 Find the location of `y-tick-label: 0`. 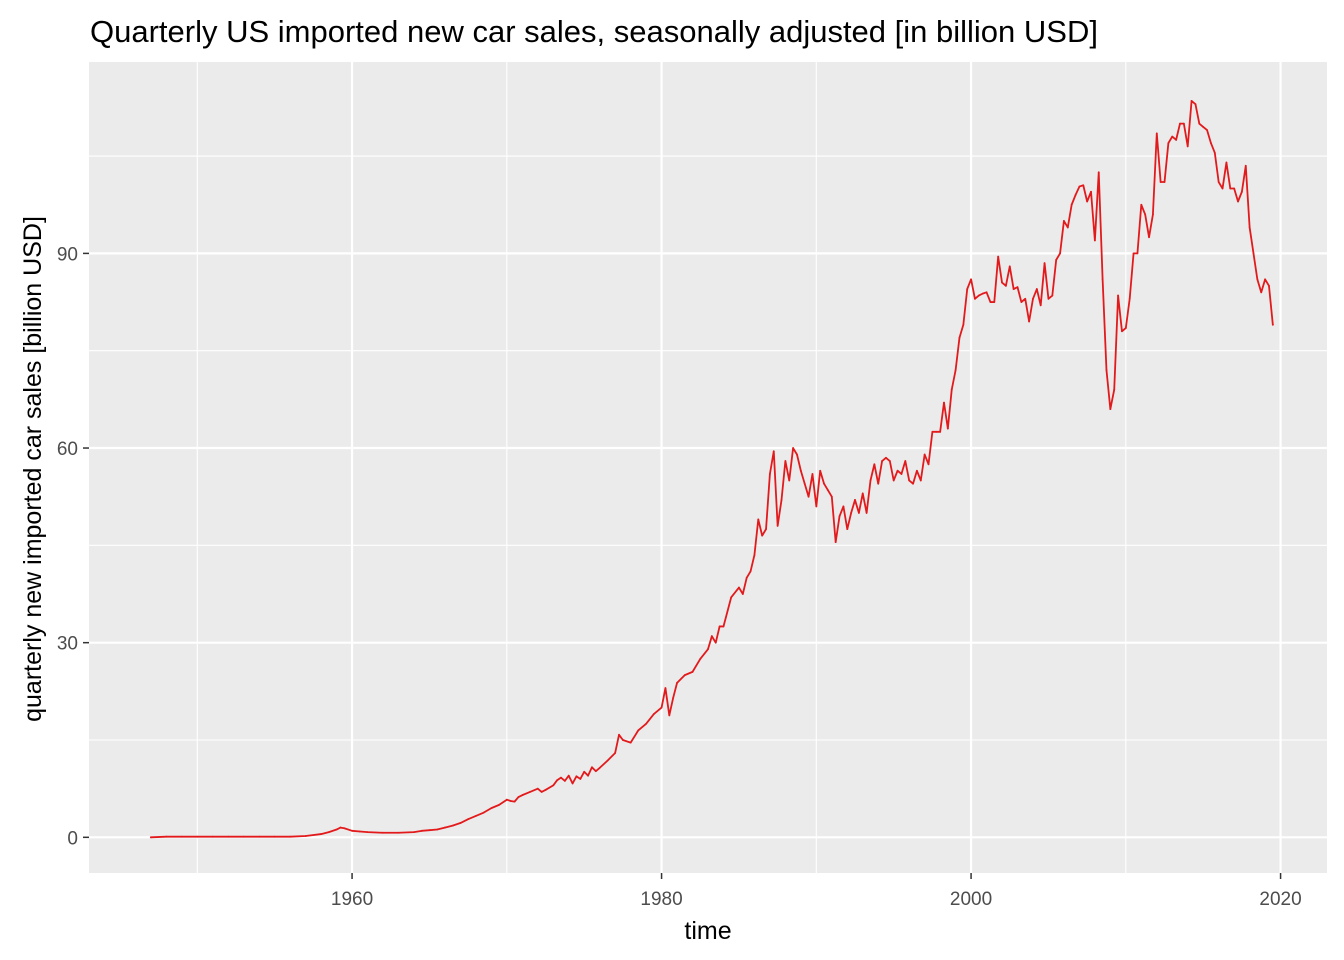

y-tick-label: 0 is located at coordinates (72, 838).